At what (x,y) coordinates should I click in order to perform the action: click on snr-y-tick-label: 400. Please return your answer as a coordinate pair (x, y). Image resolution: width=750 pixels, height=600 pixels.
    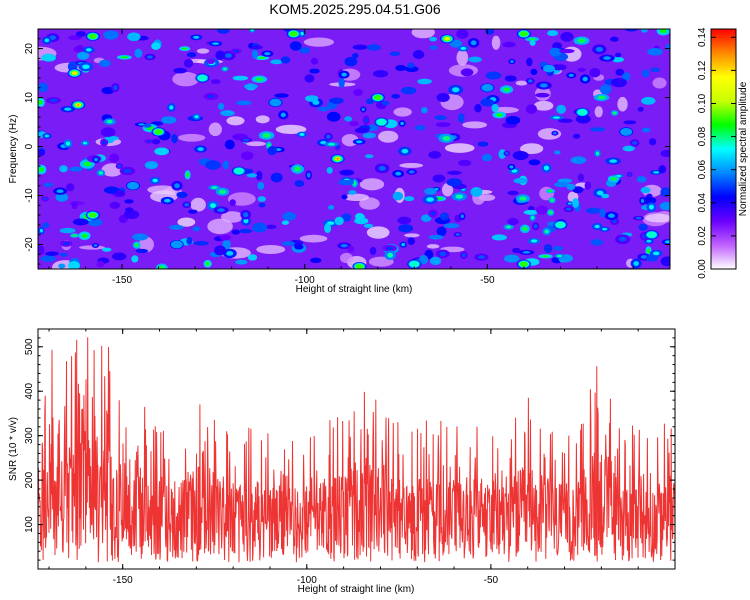
    Looking at the image, I should click on (29, 390).